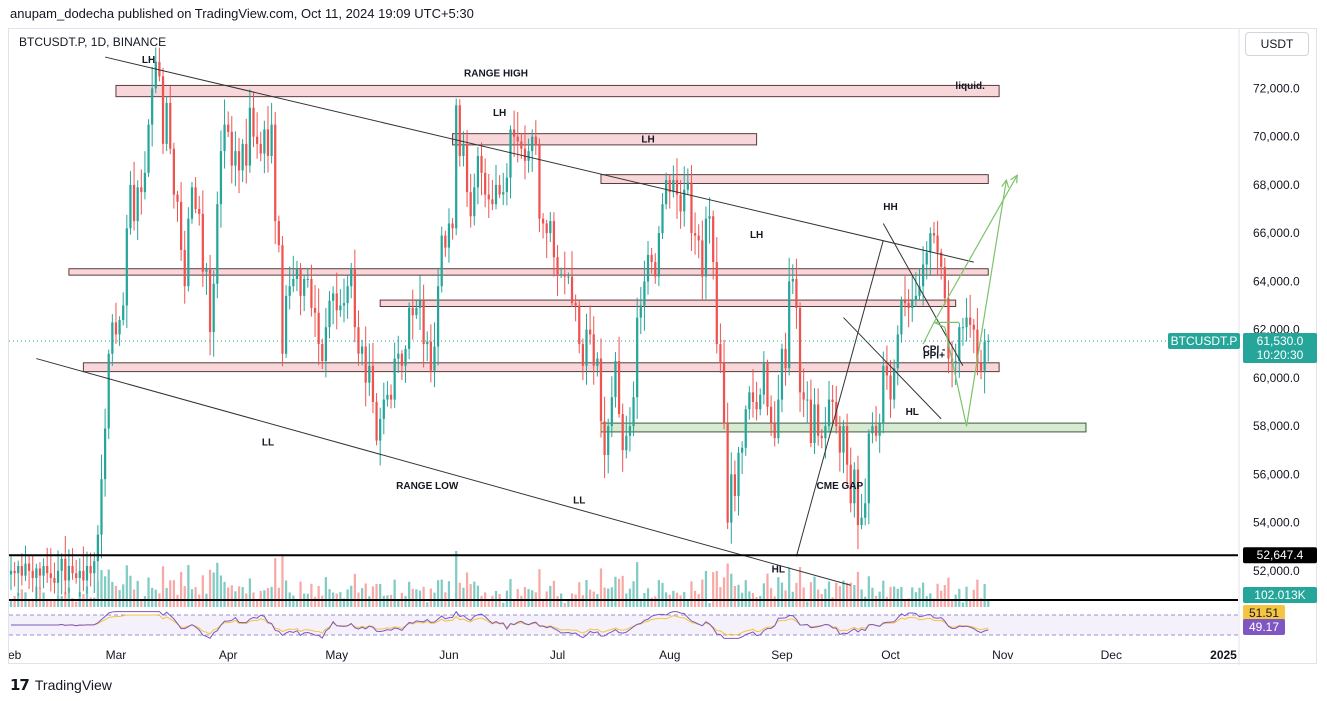  Describe the element at coordinates (1279, 595) in the screenshot. I see `volume-value-label: 102.013K` at that location.